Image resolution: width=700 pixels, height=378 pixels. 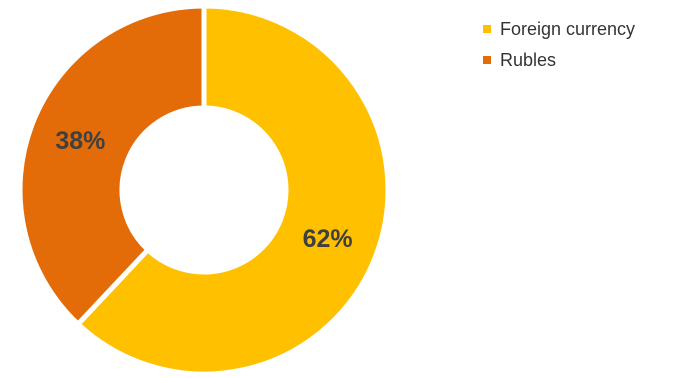 I want to click on legend-label-rubles: Rubles, so click(x=528, y=60).